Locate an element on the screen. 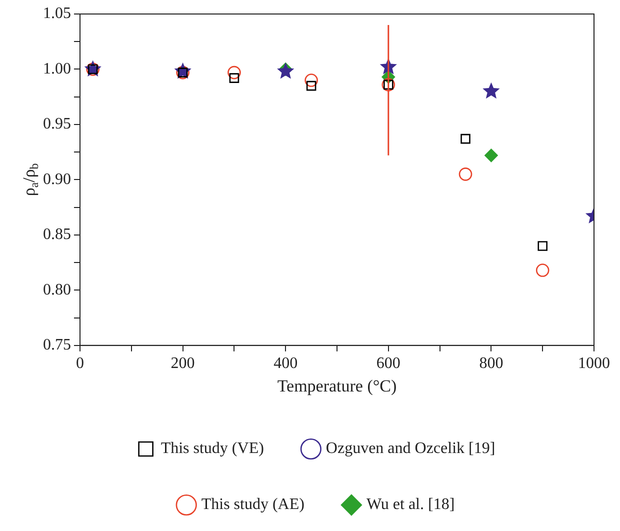 Image resolution: width=620 pixels, height=531 pixels. y-tick-label: 1.00 is located at coordinates (57, 69).